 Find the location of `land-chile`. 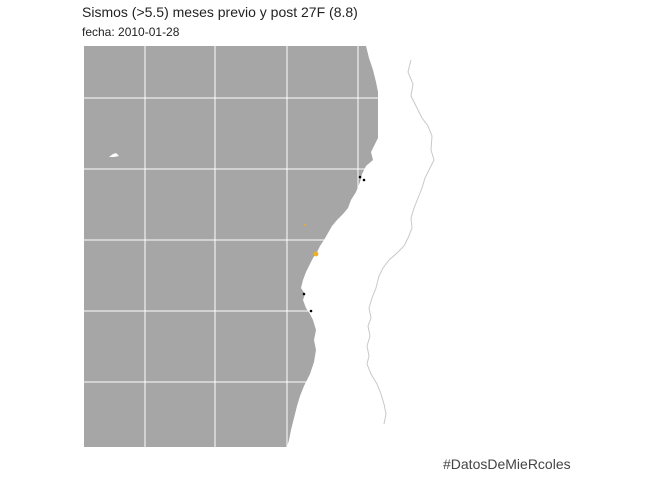

land-chile is located at coordinates (334, 246).